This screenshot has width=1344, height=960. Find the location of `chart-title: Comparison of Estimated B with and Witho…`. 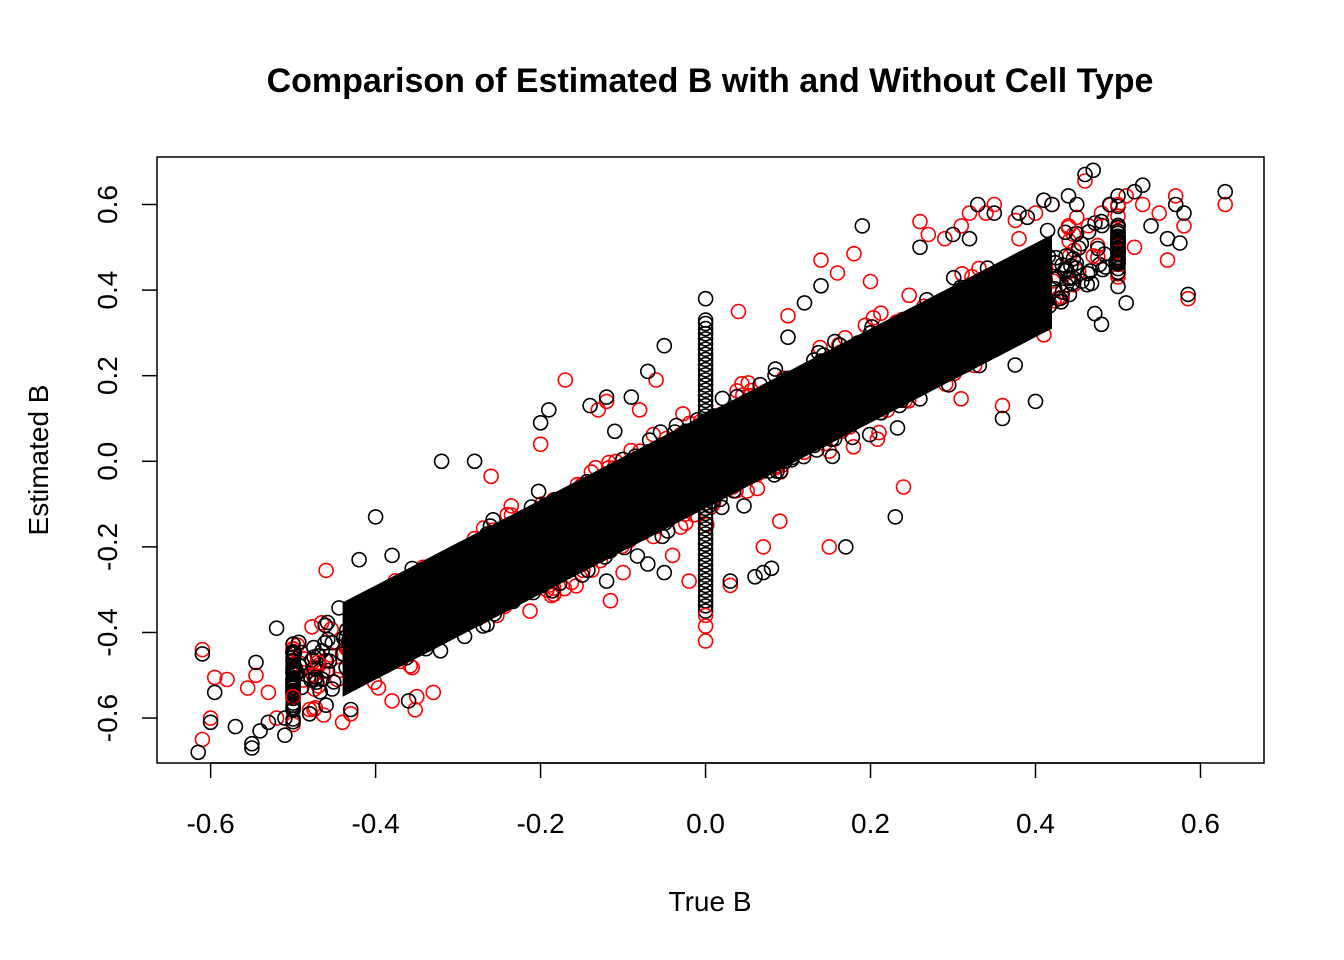

chart-title: Comparison of Estimated B with and Witho… is located at coordinates (710, 81).